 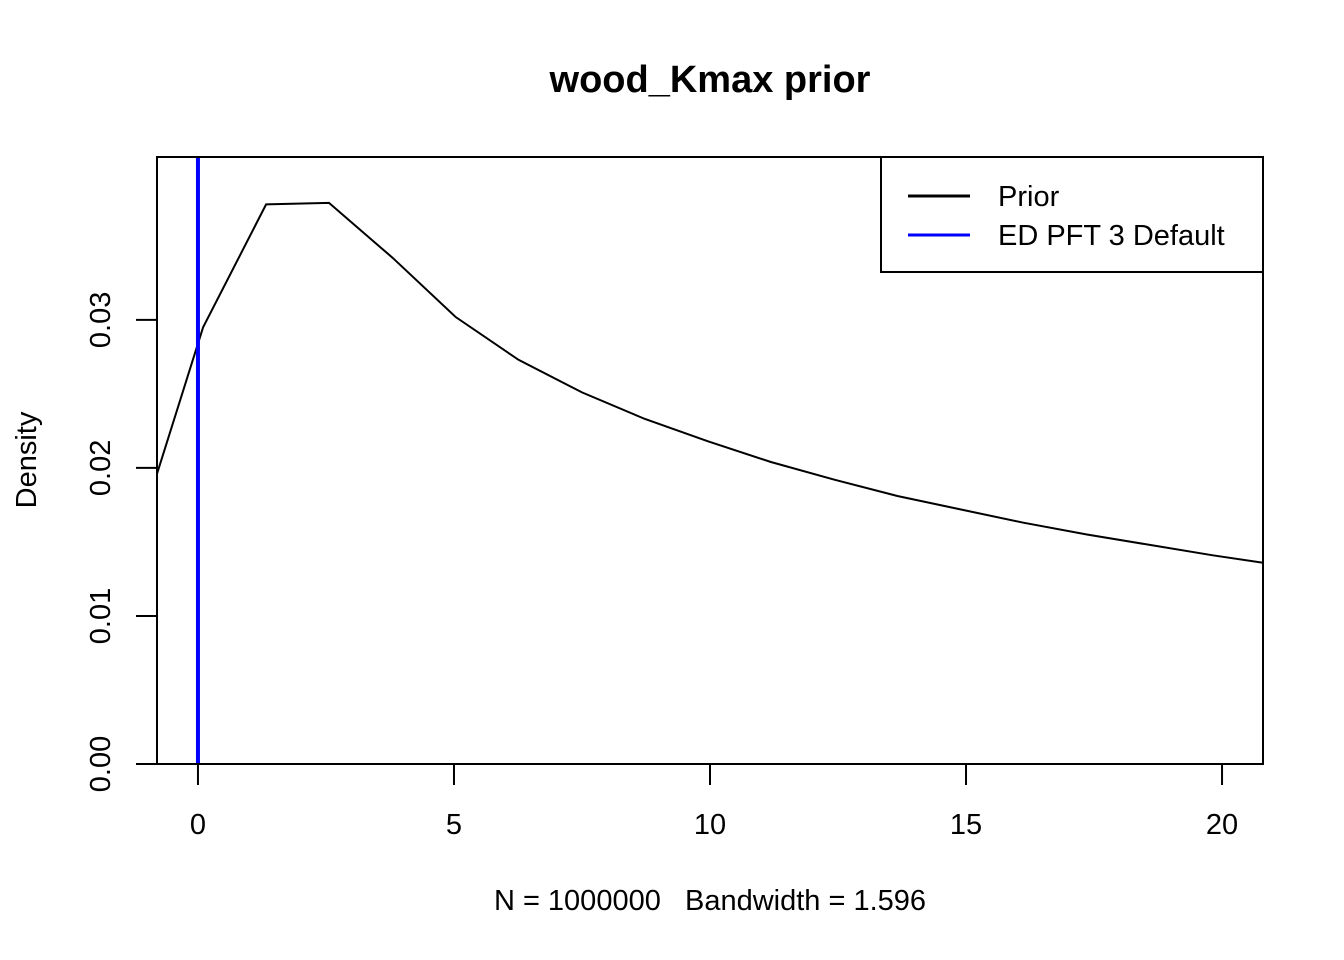 What do you see at coordinates (27, 459) in the screenshot?
I see `y-axis-label: Density` at bounding box center [27, 459].